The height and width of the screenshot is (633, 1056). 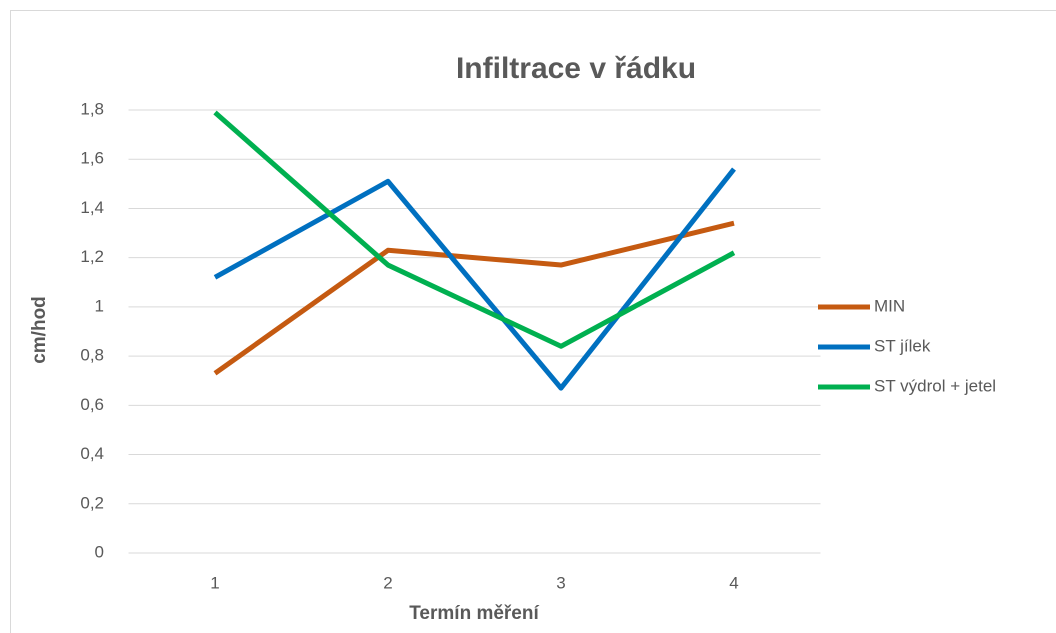 What do you see at coordinates (39, 330) in the screenshot?
I see `y-axis-label: cm/hod` at bounding box center [39, 330].